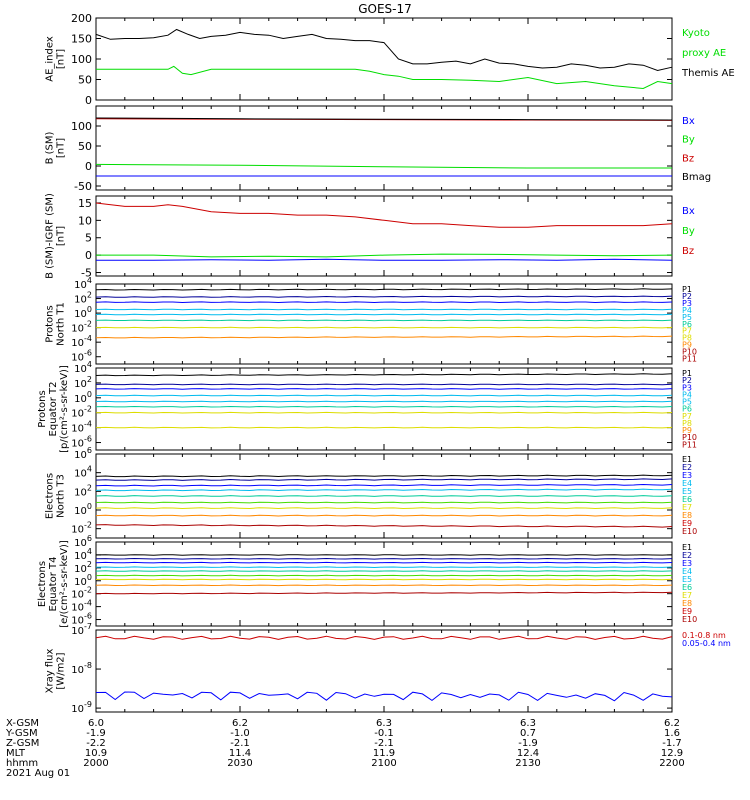  I want to click on legend-entry: P8, so click(687, 423).